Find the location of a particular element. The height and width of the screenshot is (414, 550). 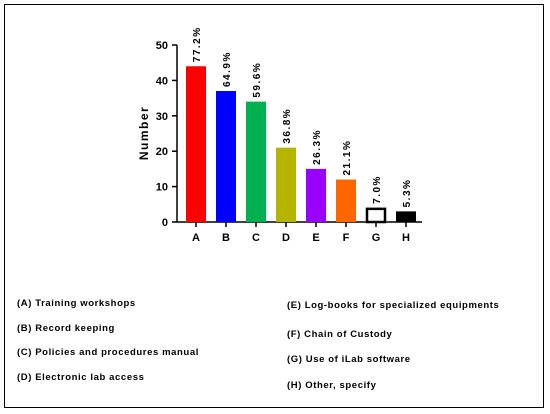

data-label-d: 36.8% is located at coordinates (287, 126).